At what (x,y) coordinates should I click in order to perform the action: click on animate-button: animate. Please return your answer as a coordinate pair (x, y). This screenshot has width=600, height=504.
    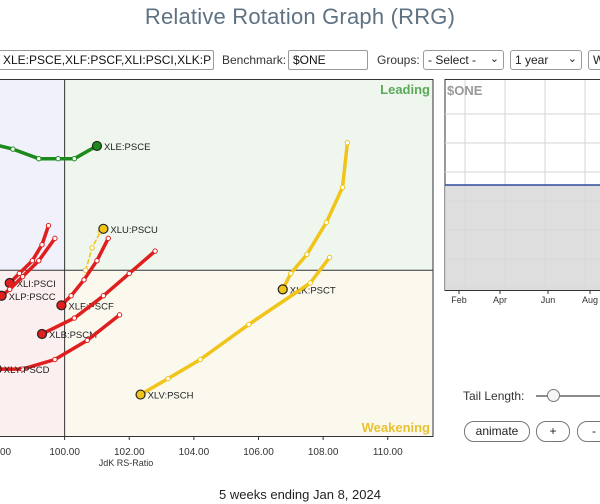
    Looking at the image, I should click on (497, 431).